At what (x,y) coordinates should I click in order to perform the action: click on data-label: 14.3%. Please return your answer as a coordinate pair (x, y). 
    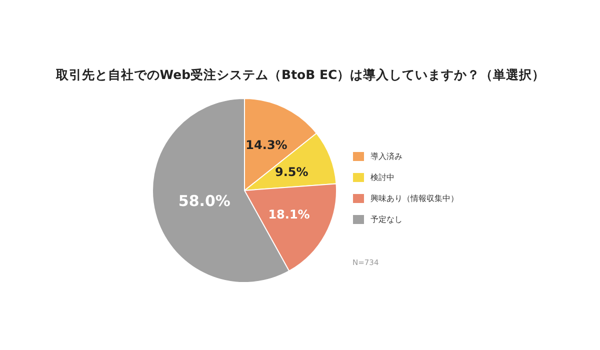
    Looking at the image, I should click on (267, 145).